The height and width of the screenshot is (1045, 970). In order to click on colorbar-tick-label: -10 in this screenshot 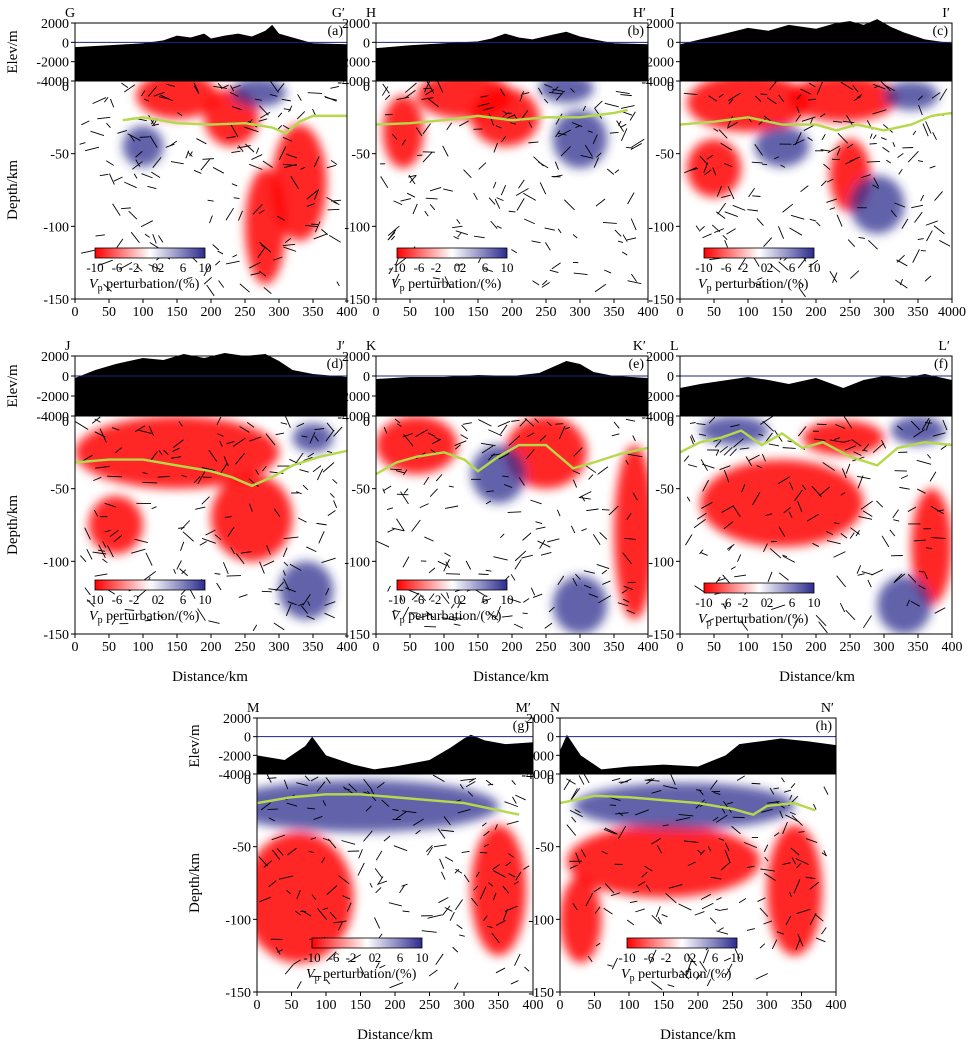, I will do `click(703, 267)`.